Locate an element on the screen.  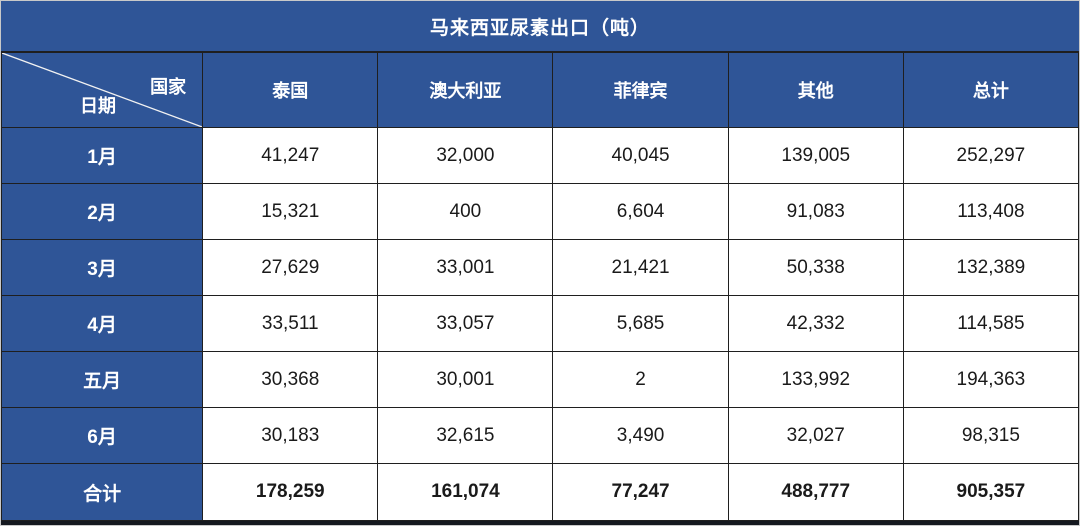
header-row: 国家 日期 泰国 澳大利亚 菲律宾 其他 总计 is located at coordinates (540, 90).